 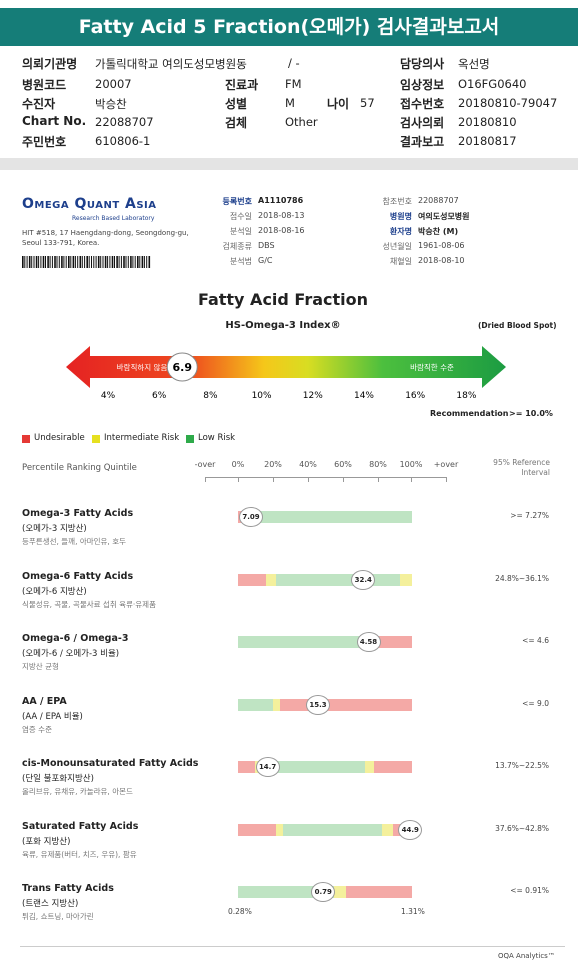 What do you see at coordinates (281, 215) in the screenshot?
I see `meta-value: 2018-08-13` at bounding box center [281, 215].